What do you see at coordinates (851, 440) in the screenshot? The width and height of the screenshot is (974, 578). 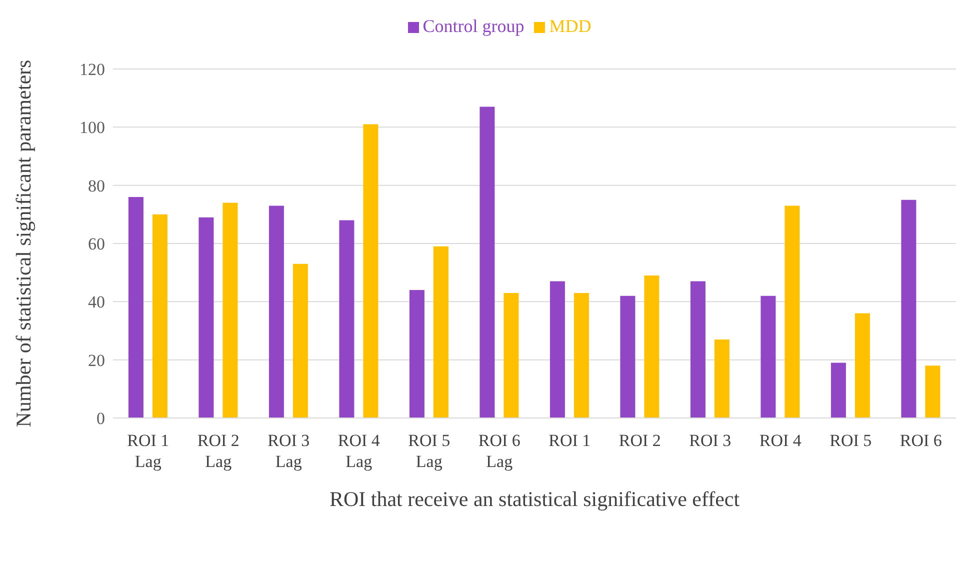 I see `x-tick-label: ROI 5` at bounding box center [851, 440].